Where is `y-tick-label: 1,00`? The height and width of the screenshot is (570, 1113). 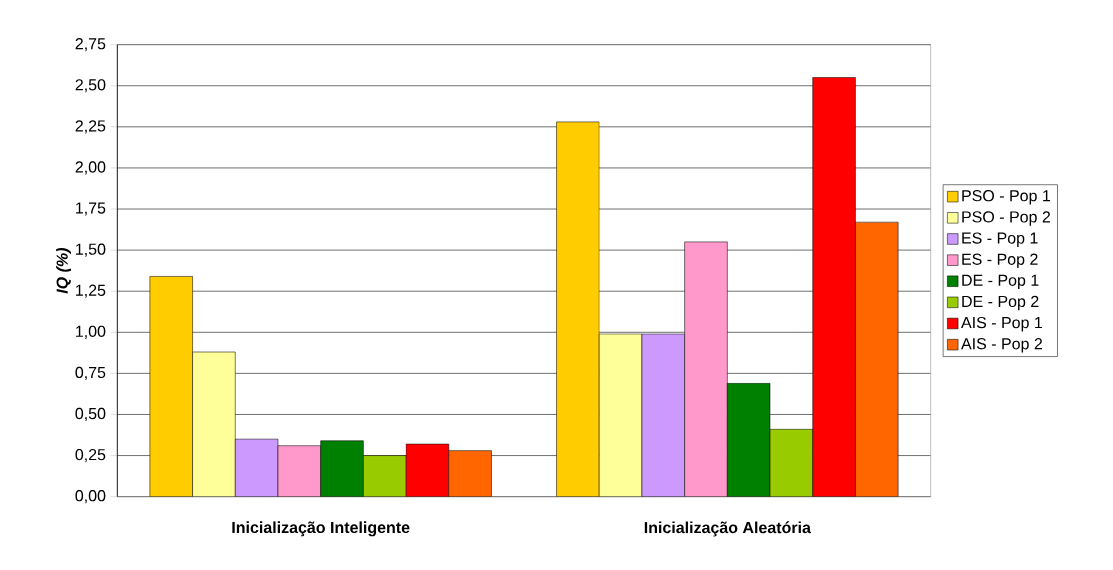
y-tick-label: 1,00 is located at coordinates (91, 332).